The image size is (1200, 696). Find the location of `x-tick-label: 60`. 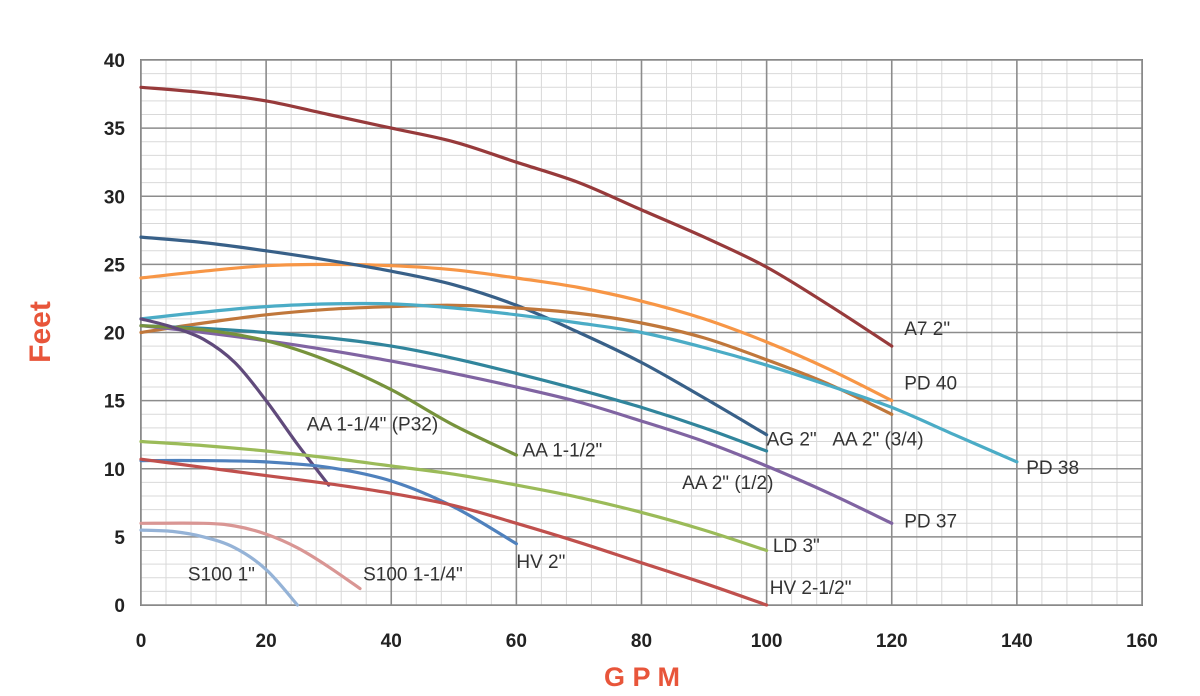

x-tick-label: 60 is located at coordinates (516, 641).